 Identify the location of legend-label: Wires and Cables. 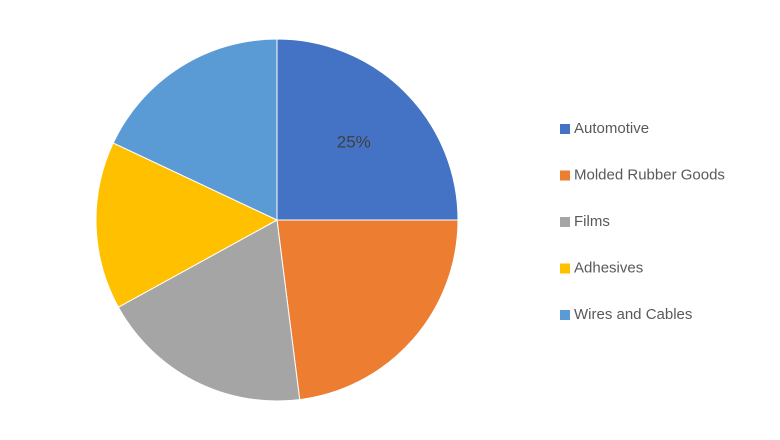
(633, 314).